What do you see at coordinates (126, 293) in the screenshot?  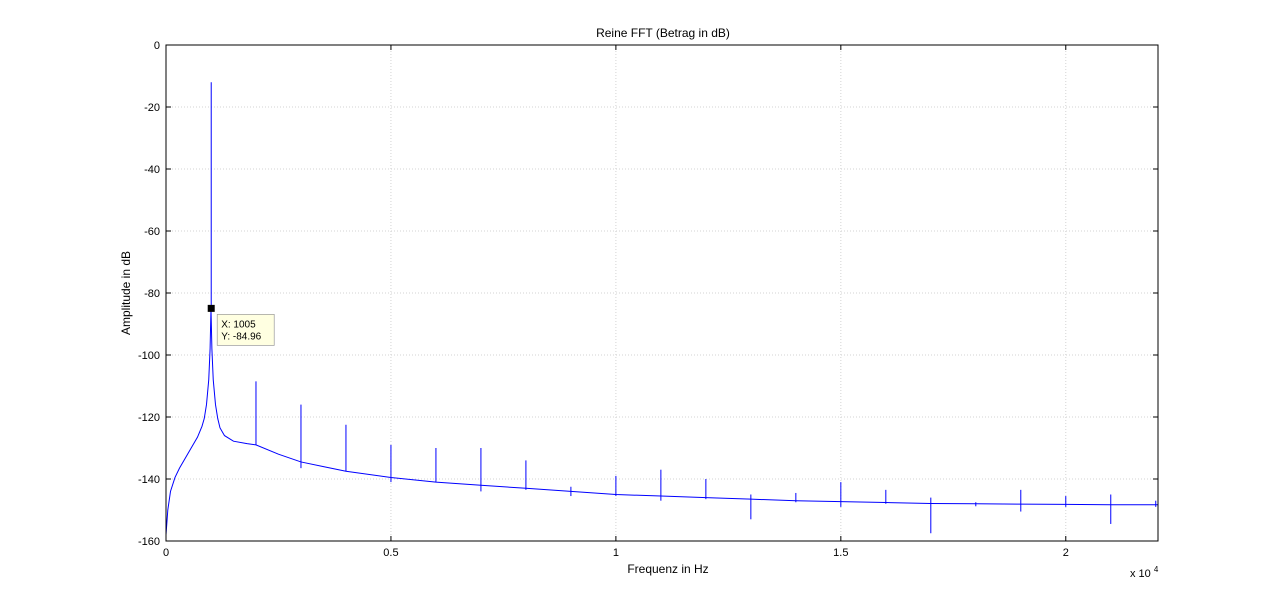 I see `y-axis-label: Amplitude in dB` at bounding box center [126, 293].